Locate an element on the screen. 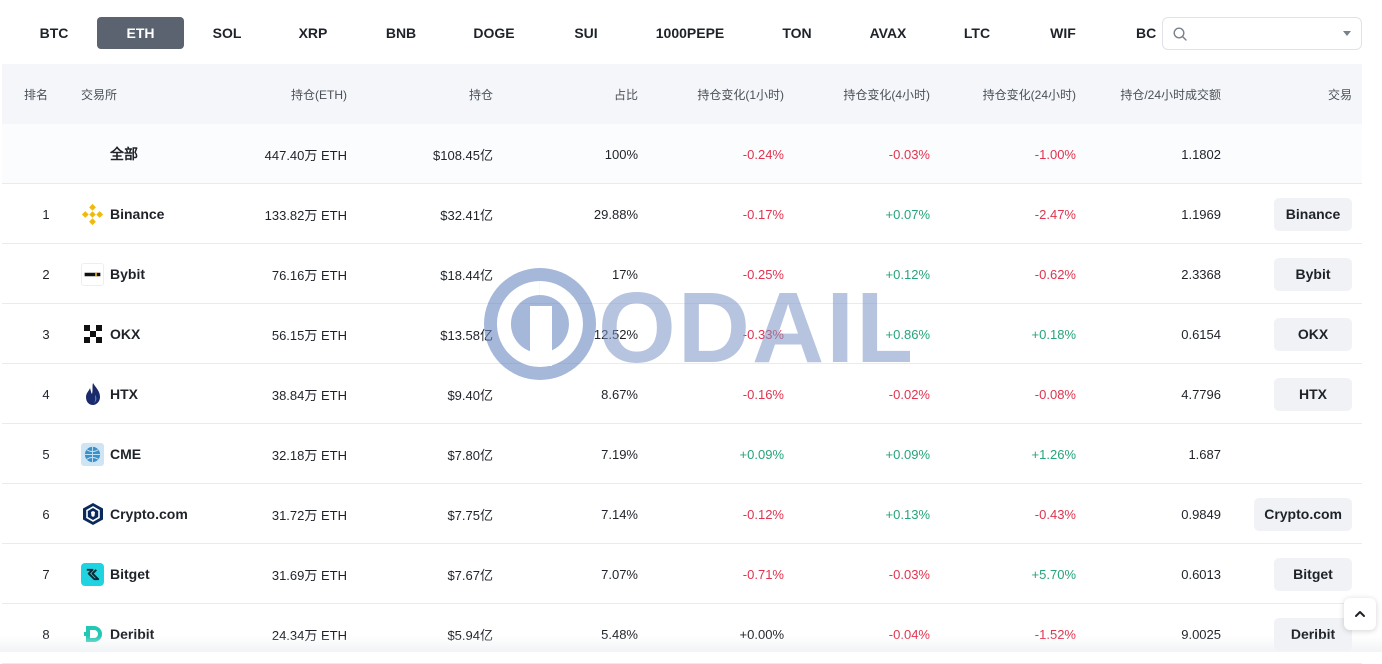  scroll-to-top-button is located at coordinates (1360, 614).